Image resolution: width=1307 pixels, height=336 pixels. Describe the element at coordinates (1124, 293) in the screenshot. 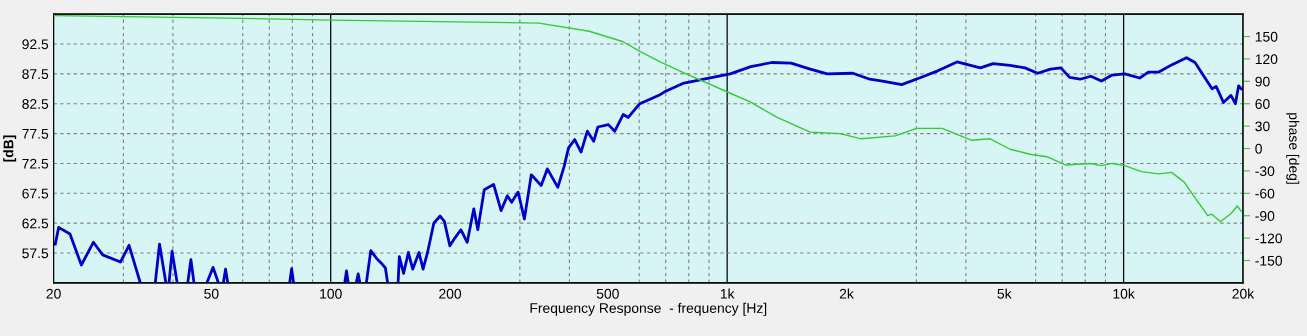

I see `x-tick-label: 10k` at that location.